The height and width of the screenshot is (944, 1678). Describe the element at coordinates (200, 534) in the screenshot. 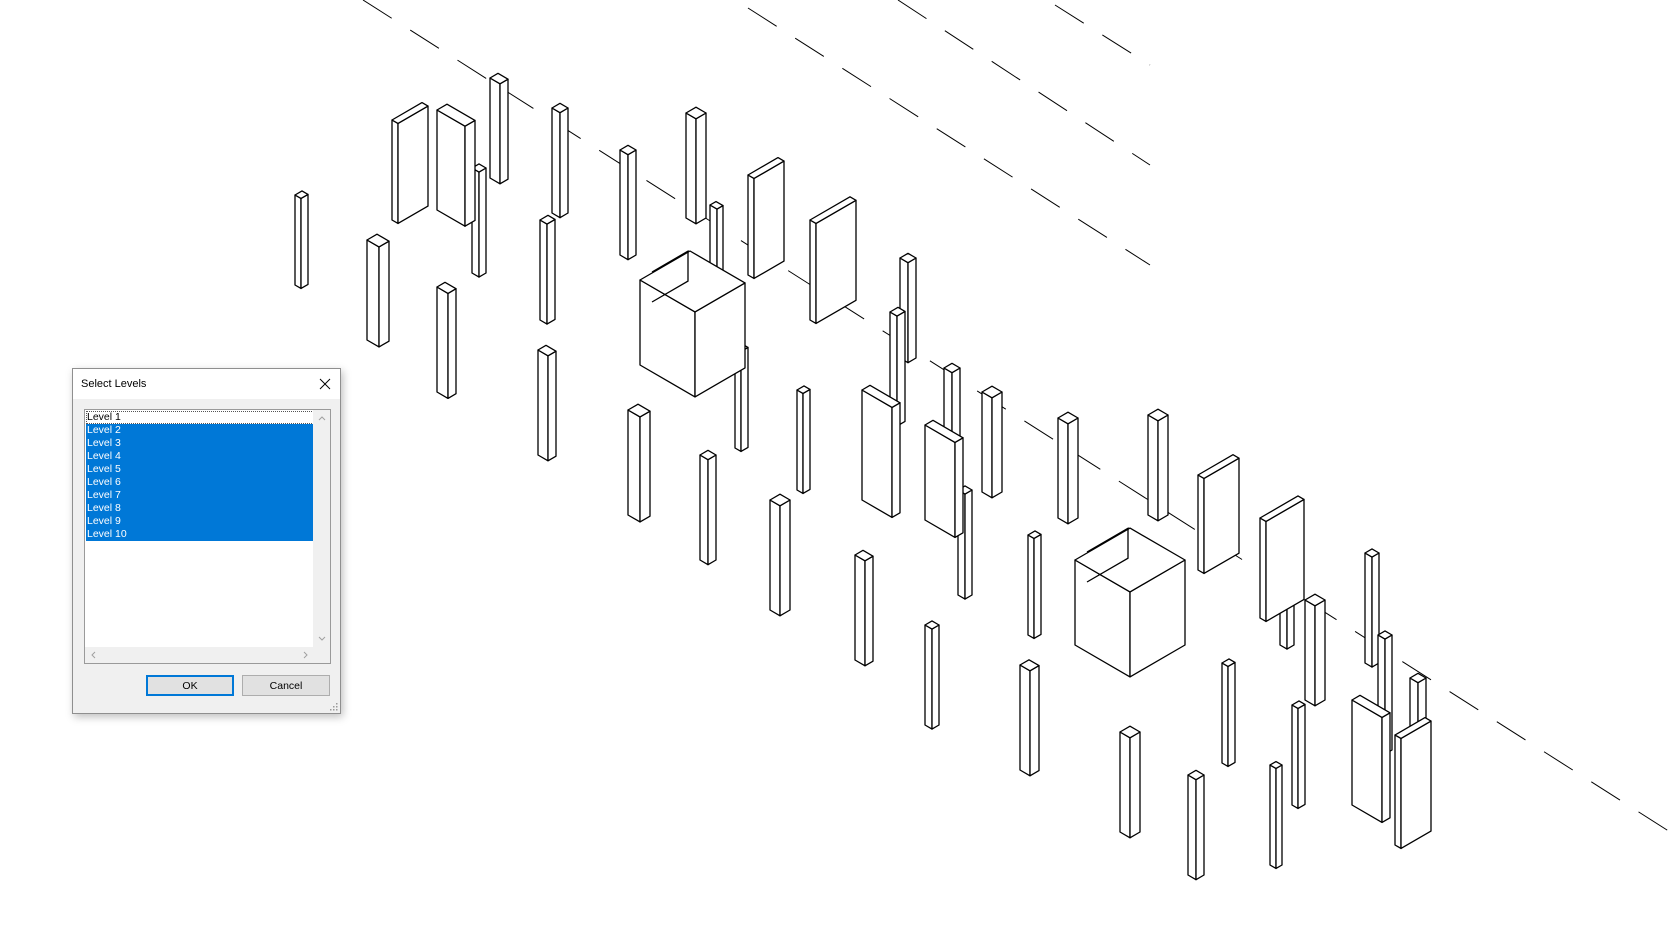

I see `level-list-item: Level 10` at that location.